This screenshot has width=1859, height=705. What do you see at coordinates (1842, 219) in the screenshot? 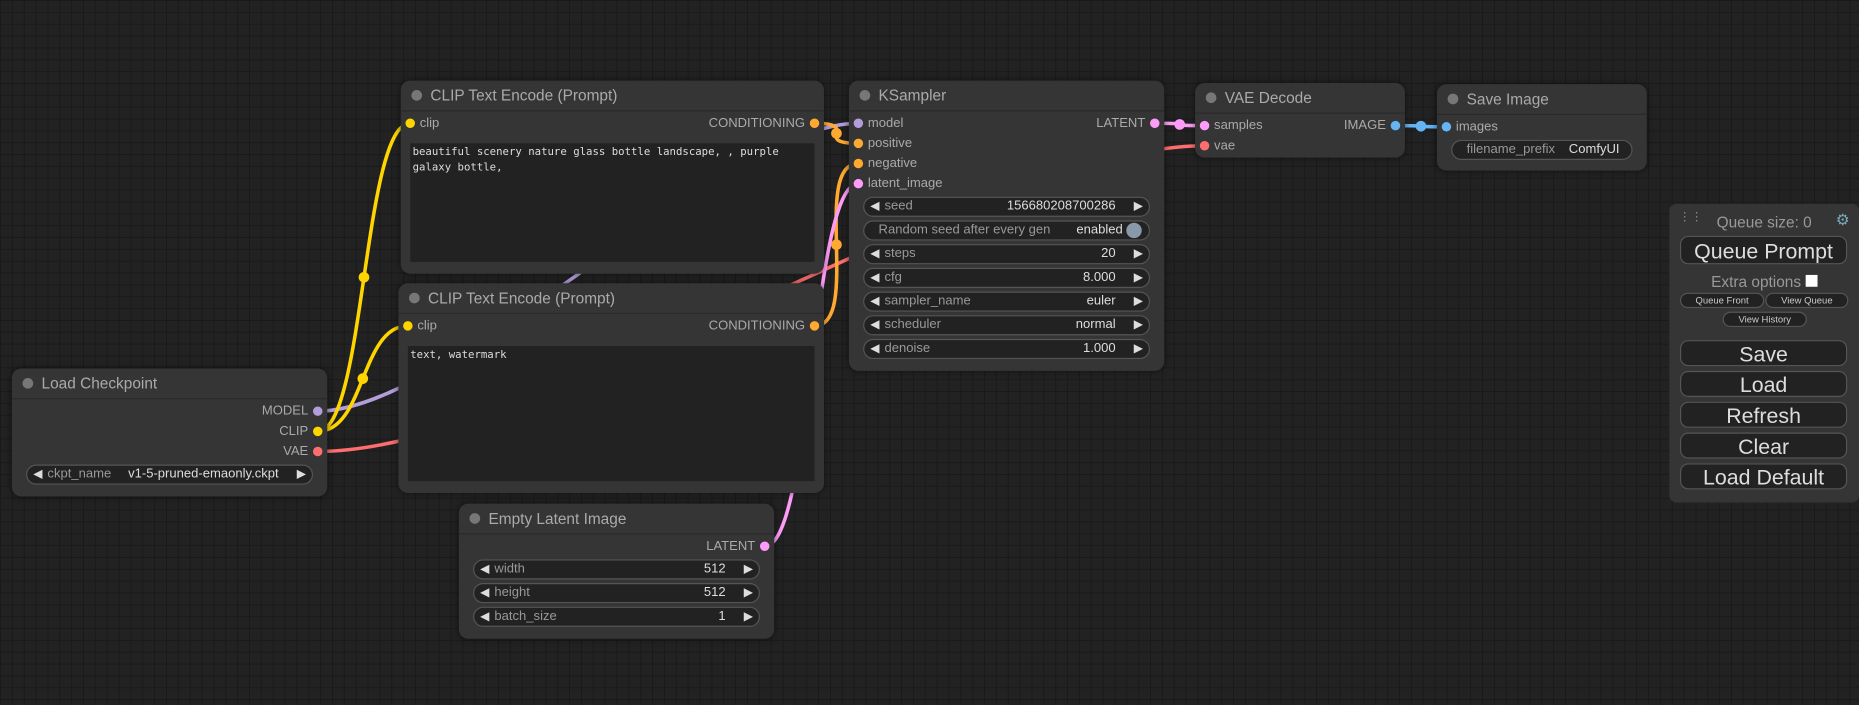
I see `gear-icon: ⚙` at bounding box center [1842, 219].